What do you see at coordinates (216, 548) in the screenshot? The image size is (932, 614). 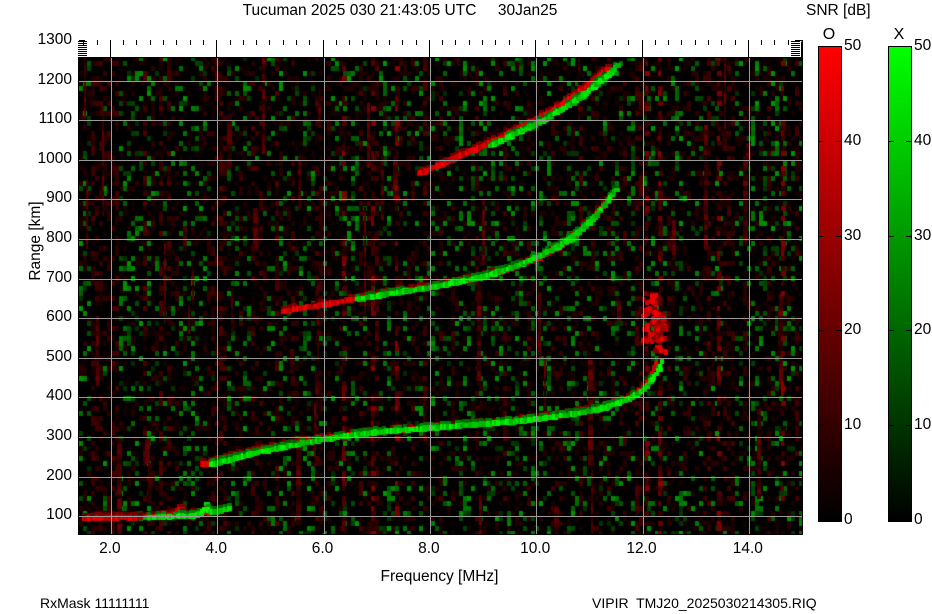 I see `x-axis-tick-label: 4.0` at bounding box center [216, 548].